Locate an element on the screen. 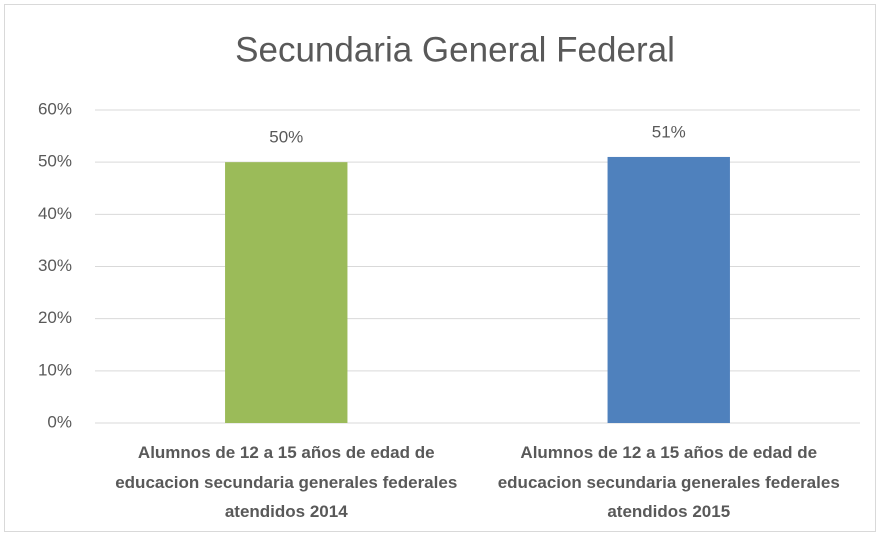 The image size is (880, 536). y-tick-label: 60% is located at coordinates (55, 108).